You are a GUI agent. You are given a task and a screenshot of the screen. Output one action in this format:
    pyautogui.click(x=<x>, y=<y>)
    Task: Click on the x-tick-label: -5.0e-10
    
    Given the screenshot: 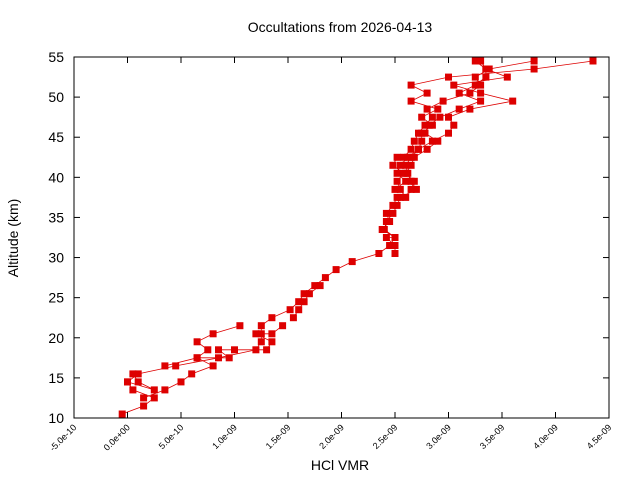 What is the action you would take?
    pyautogui.click(x=63, y=437)
    